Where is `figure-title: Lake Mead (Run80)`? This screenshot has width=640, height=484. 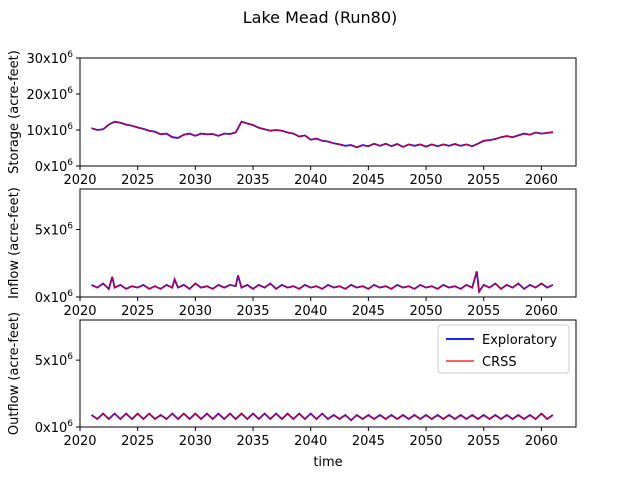 figure-title: Lake Mead (Run80) is located at coordinates (320, 17).